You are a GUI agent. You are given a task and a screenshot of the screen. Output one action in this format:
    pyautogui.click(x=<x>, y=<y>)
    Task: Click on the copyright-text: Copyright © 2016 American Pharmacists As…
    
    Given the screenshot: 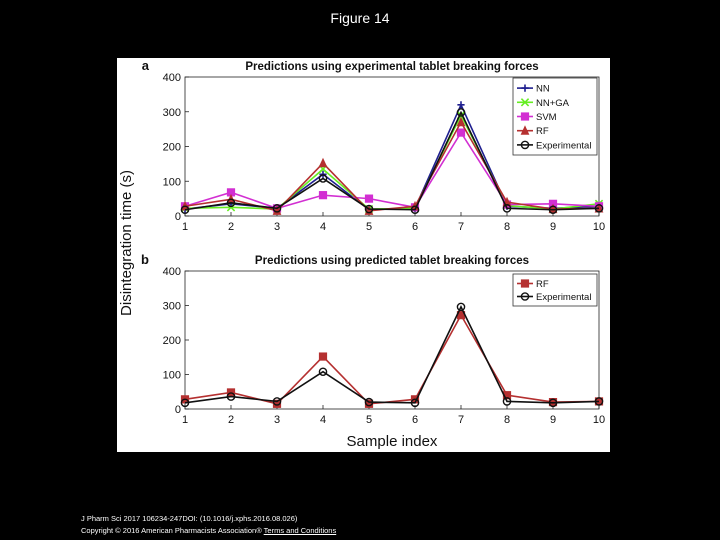 What is the action you would take?
    pyautogui.click(x=171, y=530)
    